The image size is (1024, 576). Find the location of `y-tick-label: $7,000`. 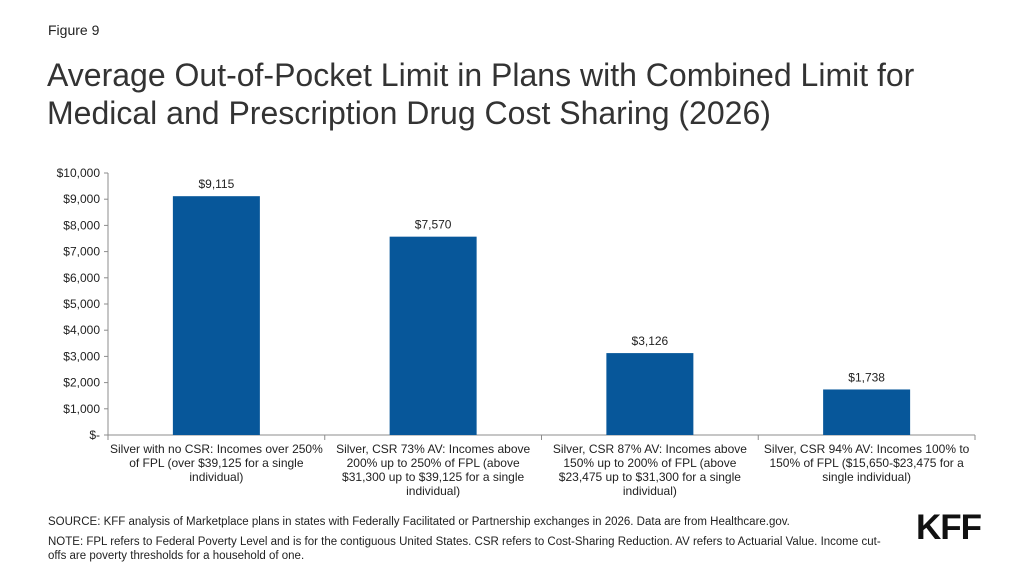

y-tick-label: $7,000 is located at coordinates (81, 252).